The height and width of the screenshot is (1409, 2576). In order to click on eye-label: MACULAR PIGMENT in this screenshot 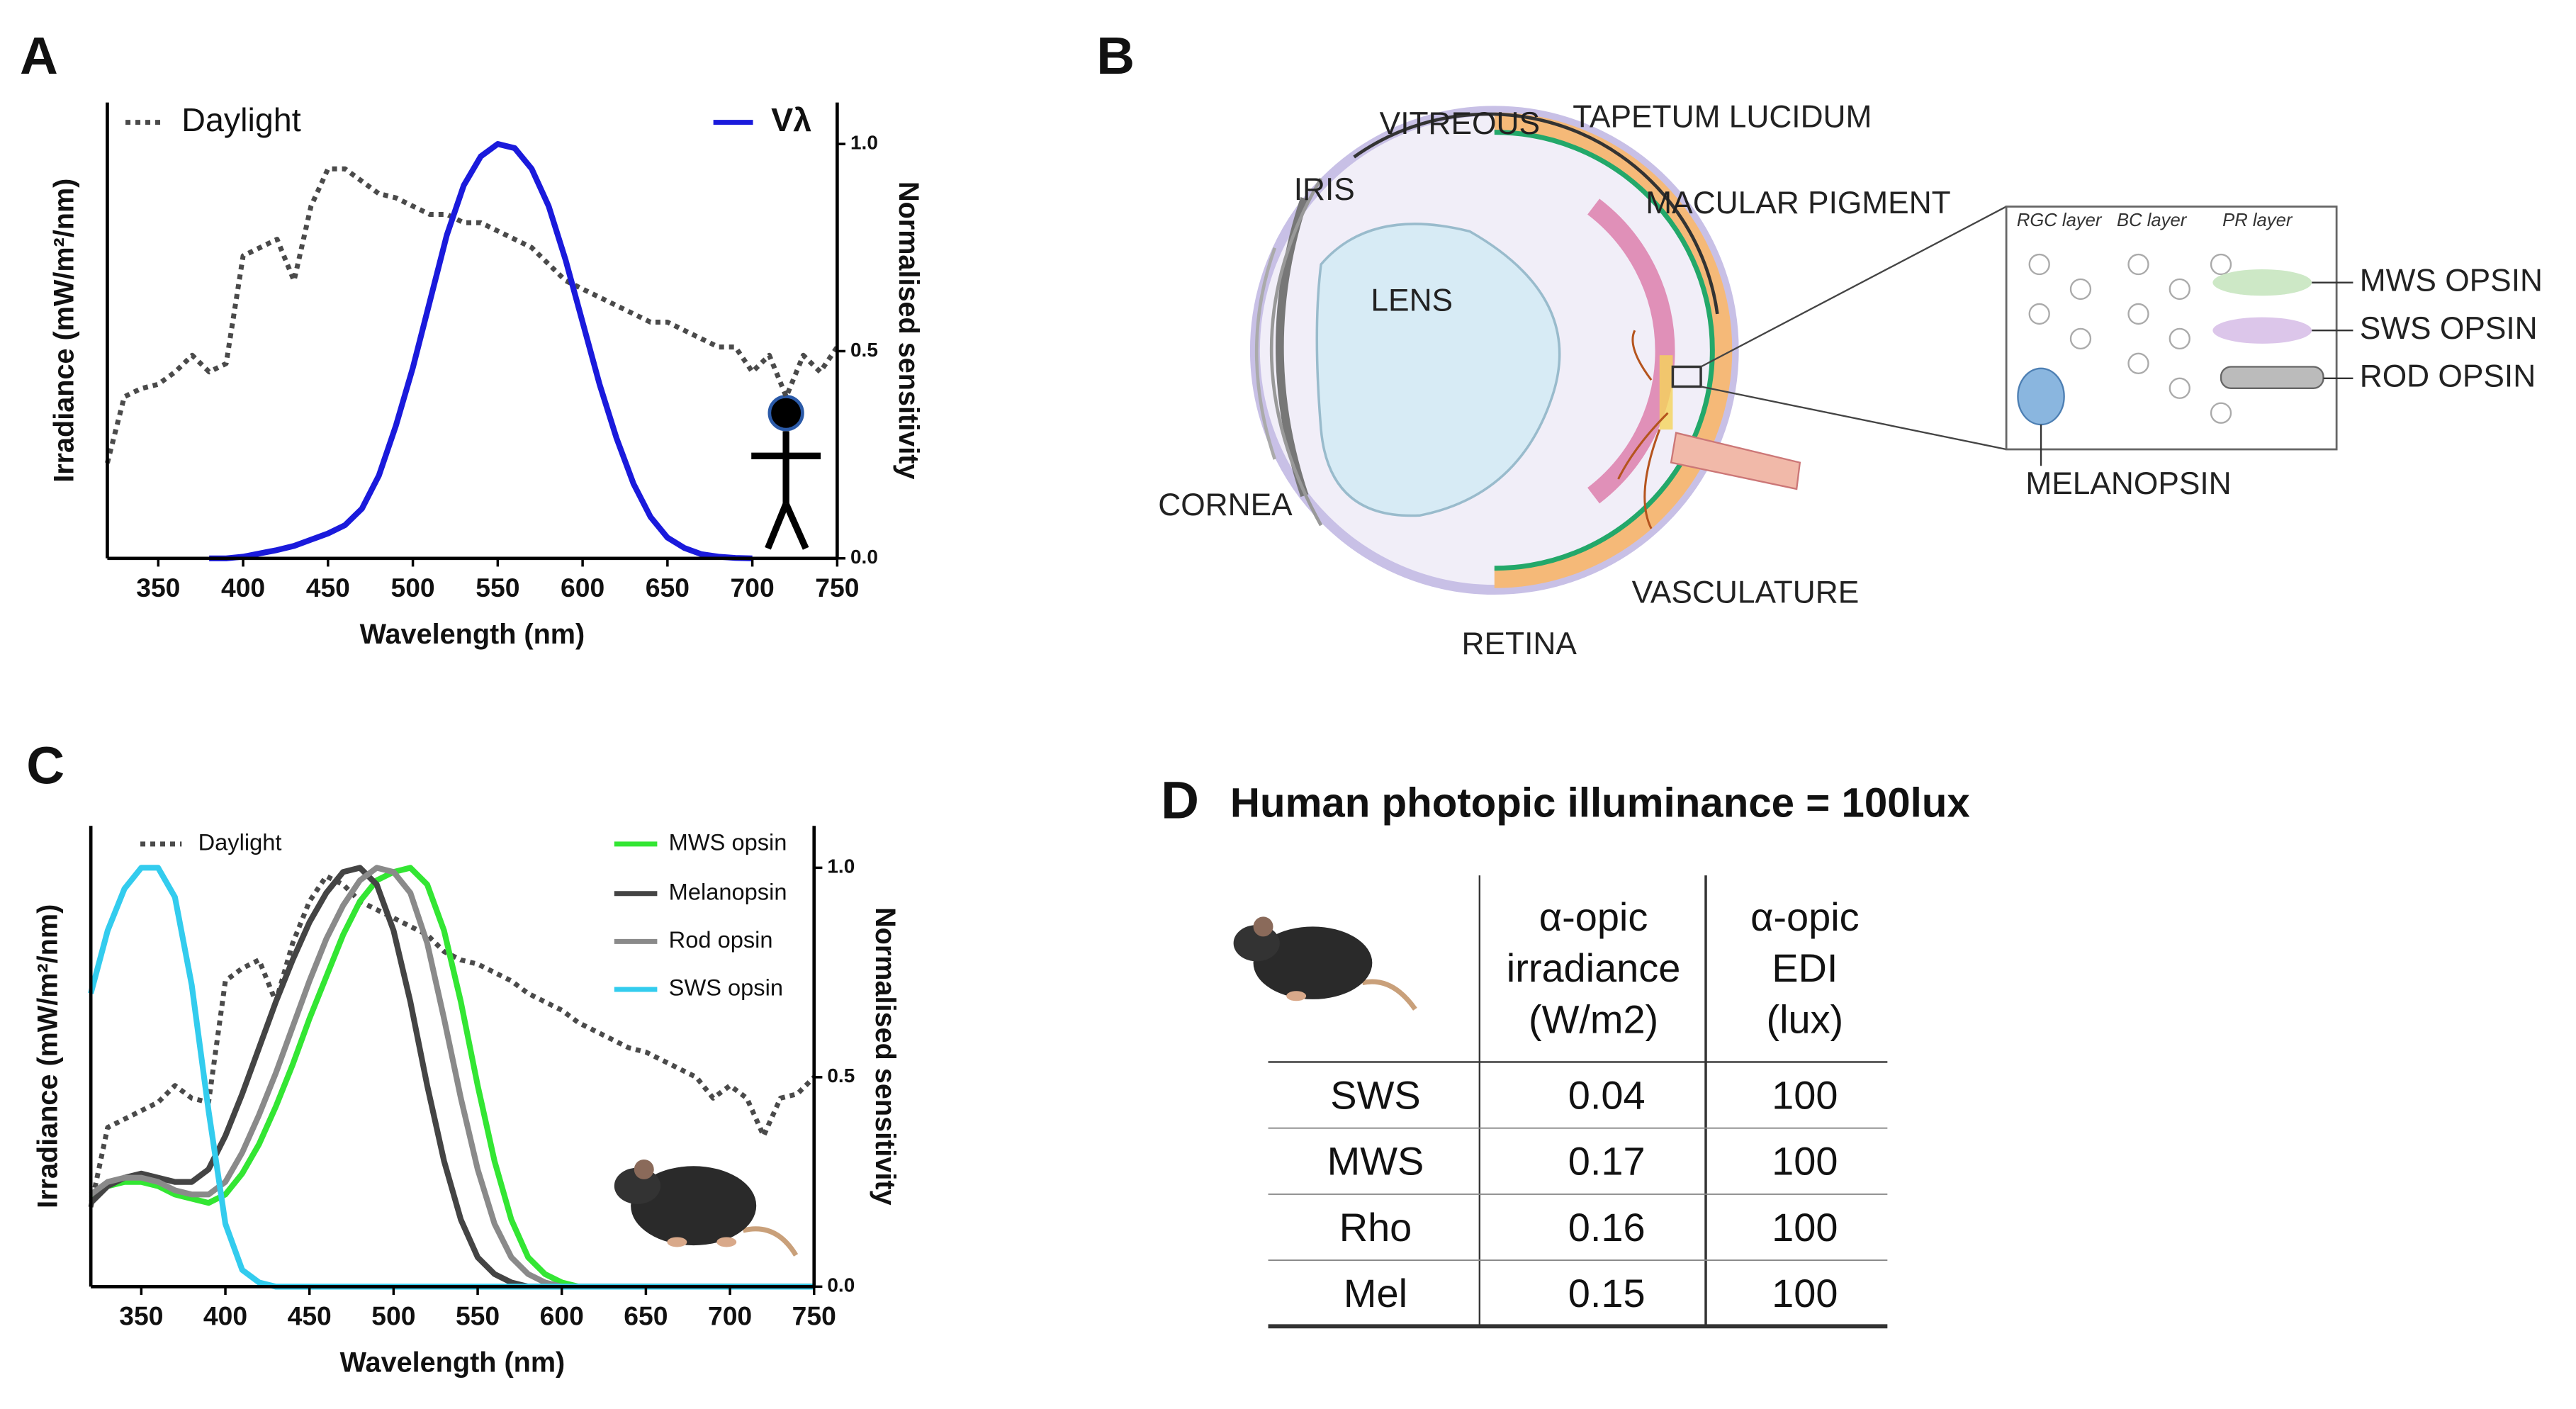, I will do `click(1798, 203)`.